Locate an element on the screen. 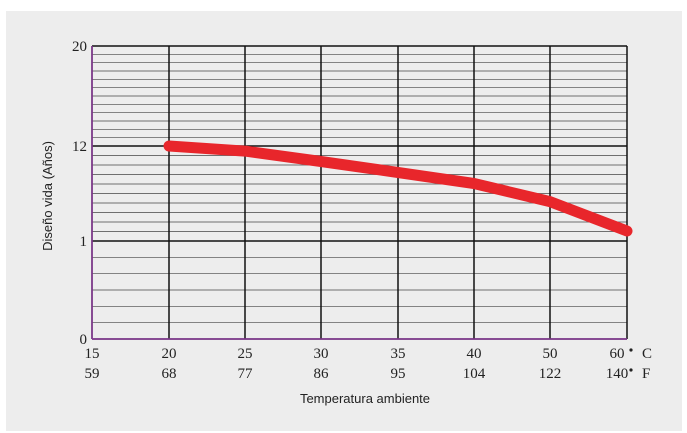 The width and height of the screenshot is (687, 433). x-tick-label-celsius: 30 is located at coordinates (321, 354).